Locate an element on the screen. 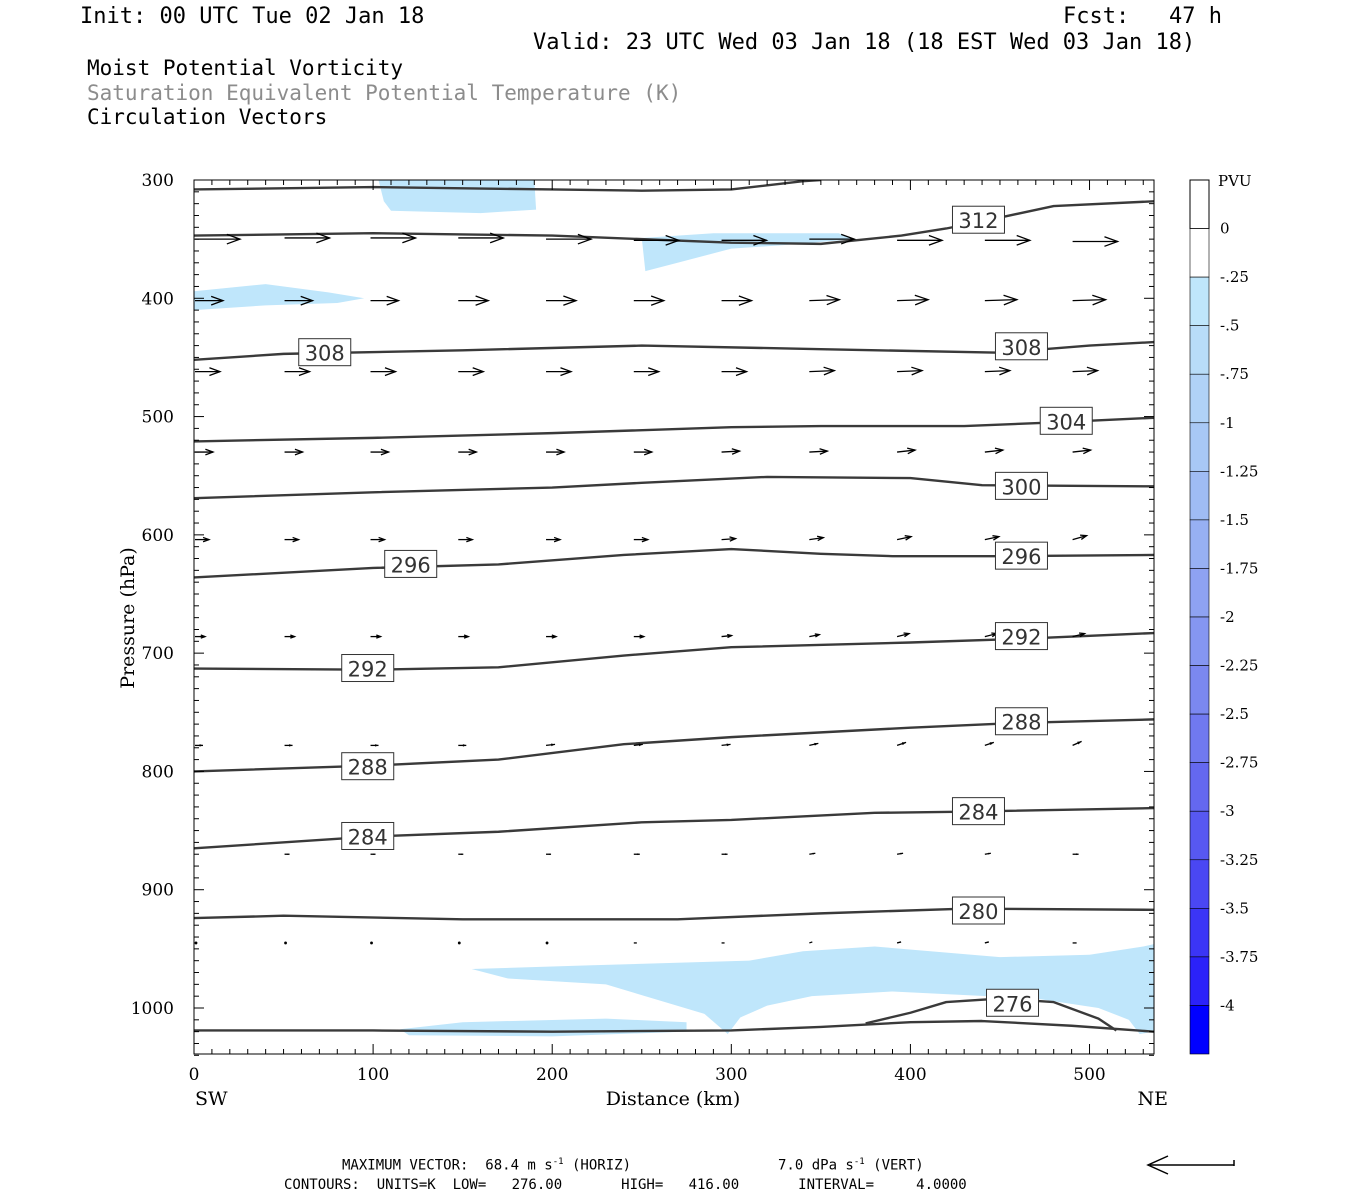 This screenshot has height=1200, width=1350. y-tick-label: 500 is located at coordinates (158, 418).